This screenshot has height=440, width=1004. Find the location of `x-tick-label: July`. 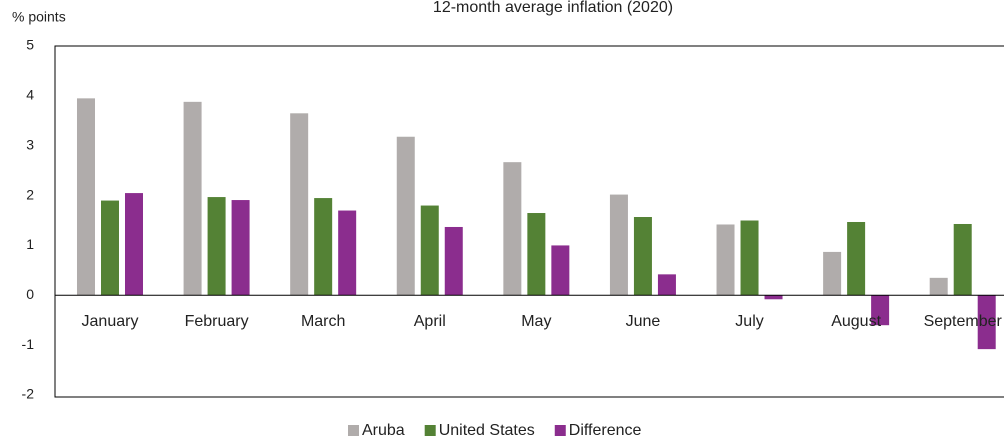

x-tick-label: July is located at coordinates (749, 321).